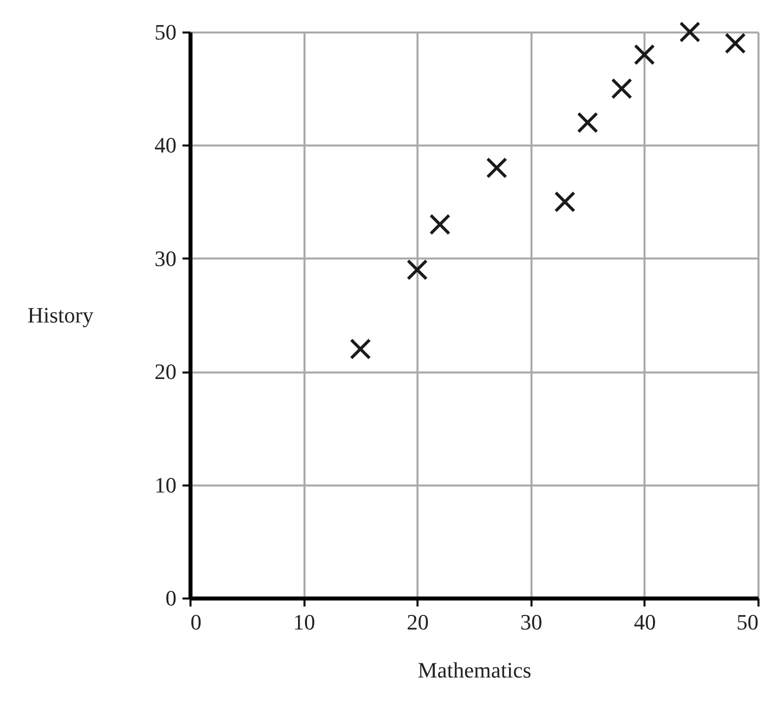  I want to click on y-tick-label: 0, so click(171, 598).